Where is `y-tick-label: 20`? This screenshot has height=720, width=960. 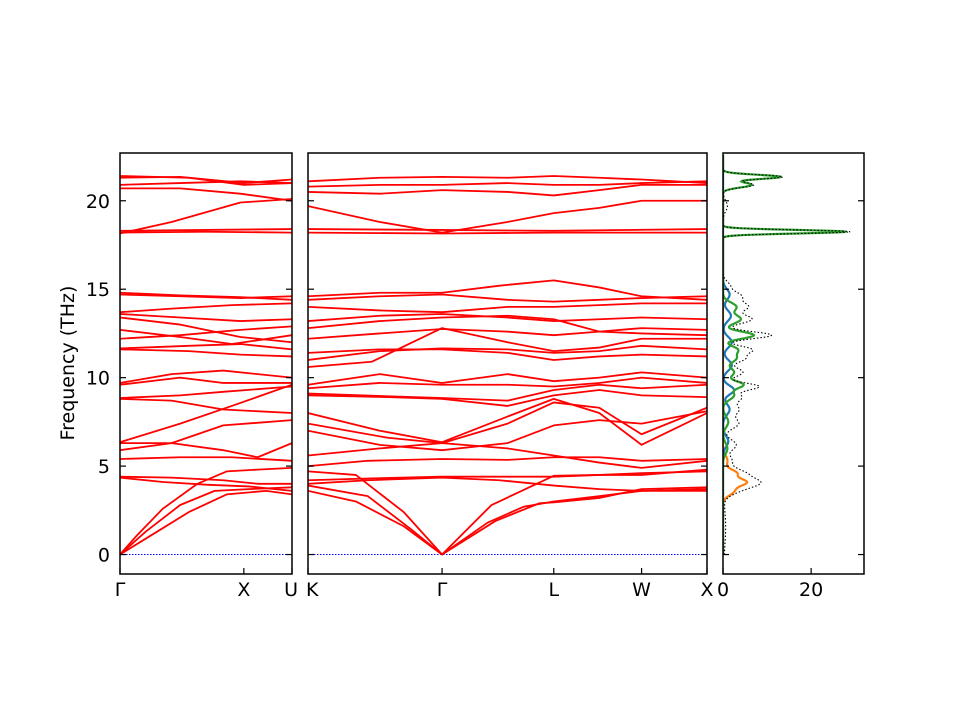
y-tick-label: 20 is located at coordinates (98, 202).